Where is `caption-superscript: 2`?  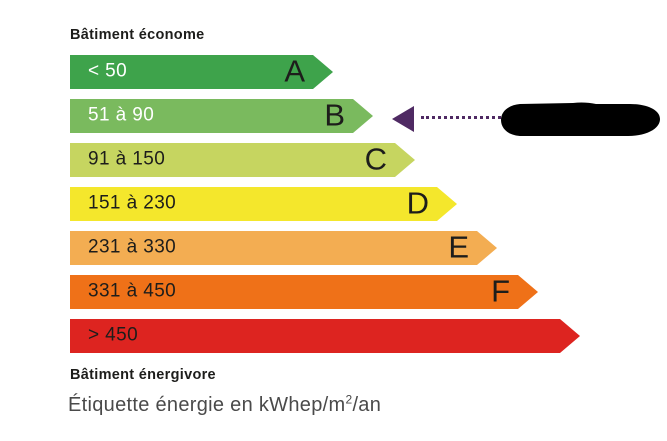 caption-superscript: 2 is located at coordinates (349, 399).